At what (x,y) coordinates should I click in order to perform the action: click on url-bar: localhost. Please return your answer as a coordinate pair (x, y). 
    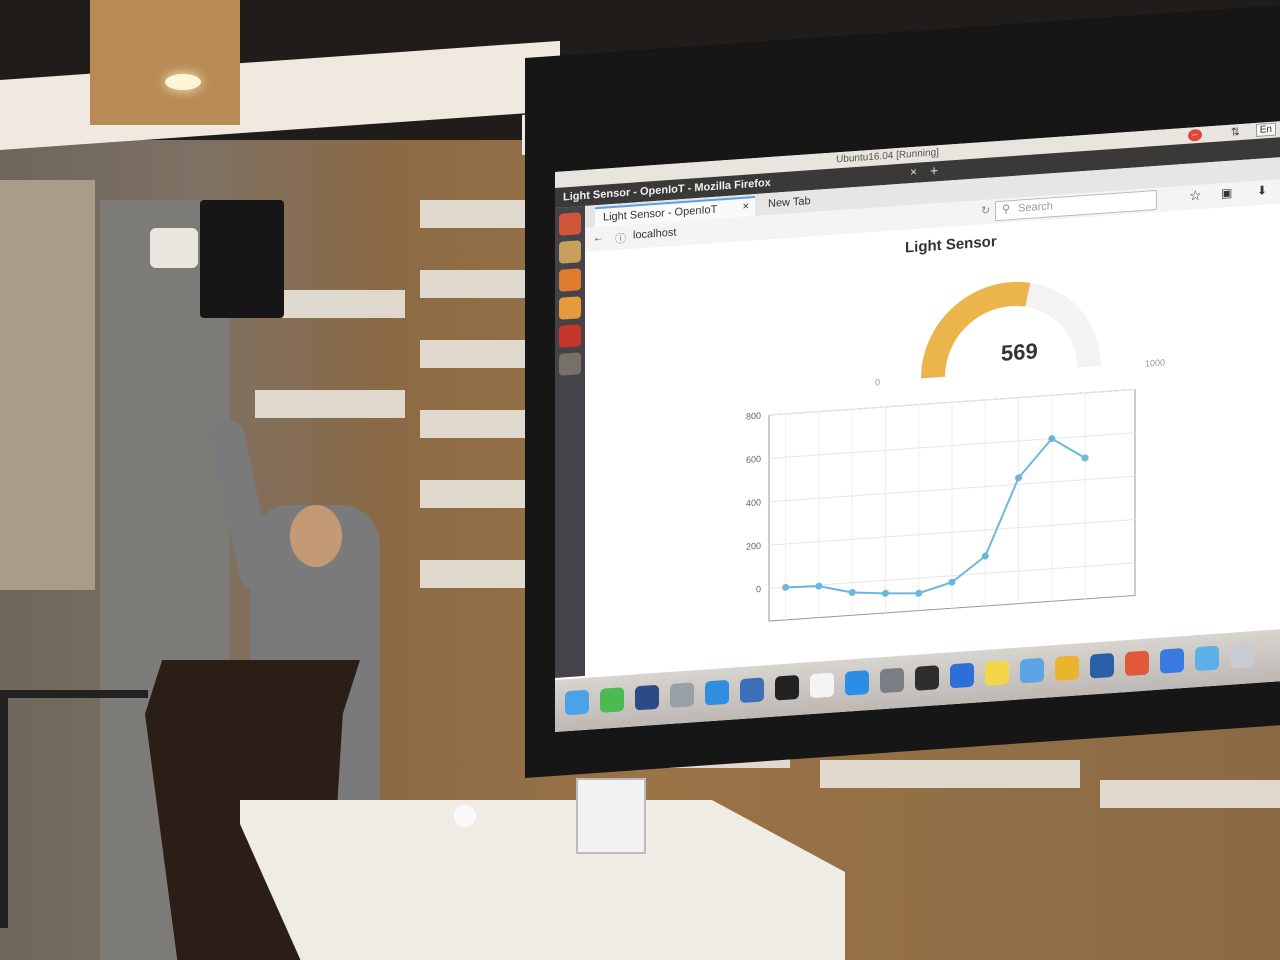
    Looking at the image, I should click on (655, 234).